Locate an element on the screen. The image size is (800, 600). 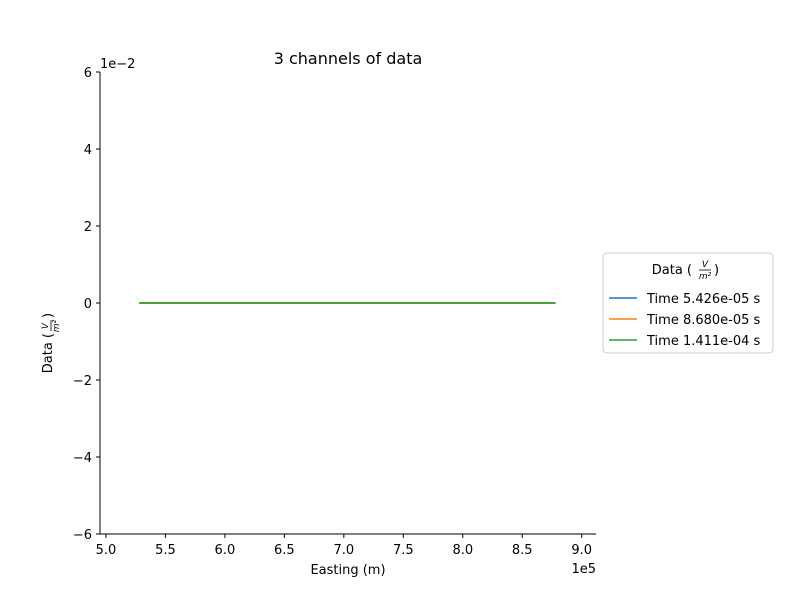
legend-entry-label: Time 5.426e-05 s is located at coordinates (703, 299).